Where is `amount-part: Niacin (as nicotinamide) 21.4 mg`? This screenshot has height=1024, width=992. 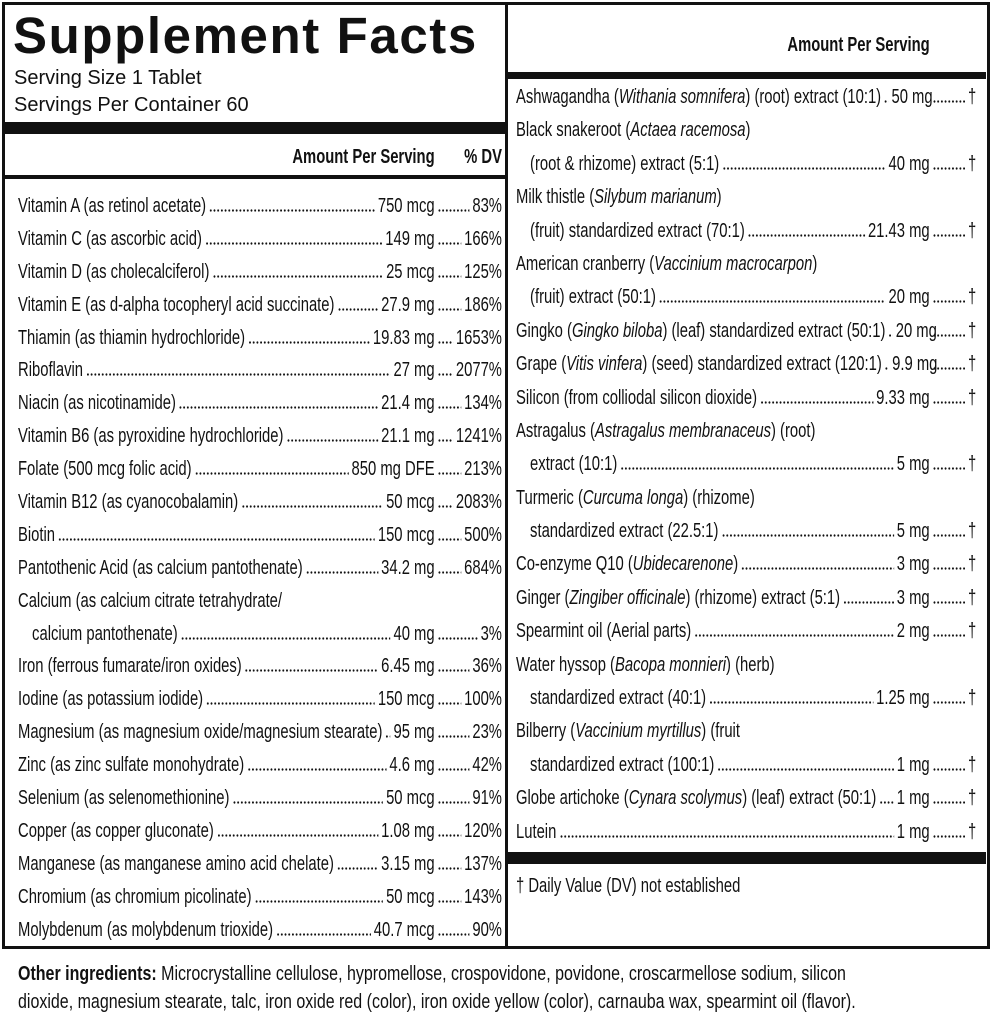
amount-part: Niacin (as nicotinamide) 21.4 mg is located at coordinates (226, 403).